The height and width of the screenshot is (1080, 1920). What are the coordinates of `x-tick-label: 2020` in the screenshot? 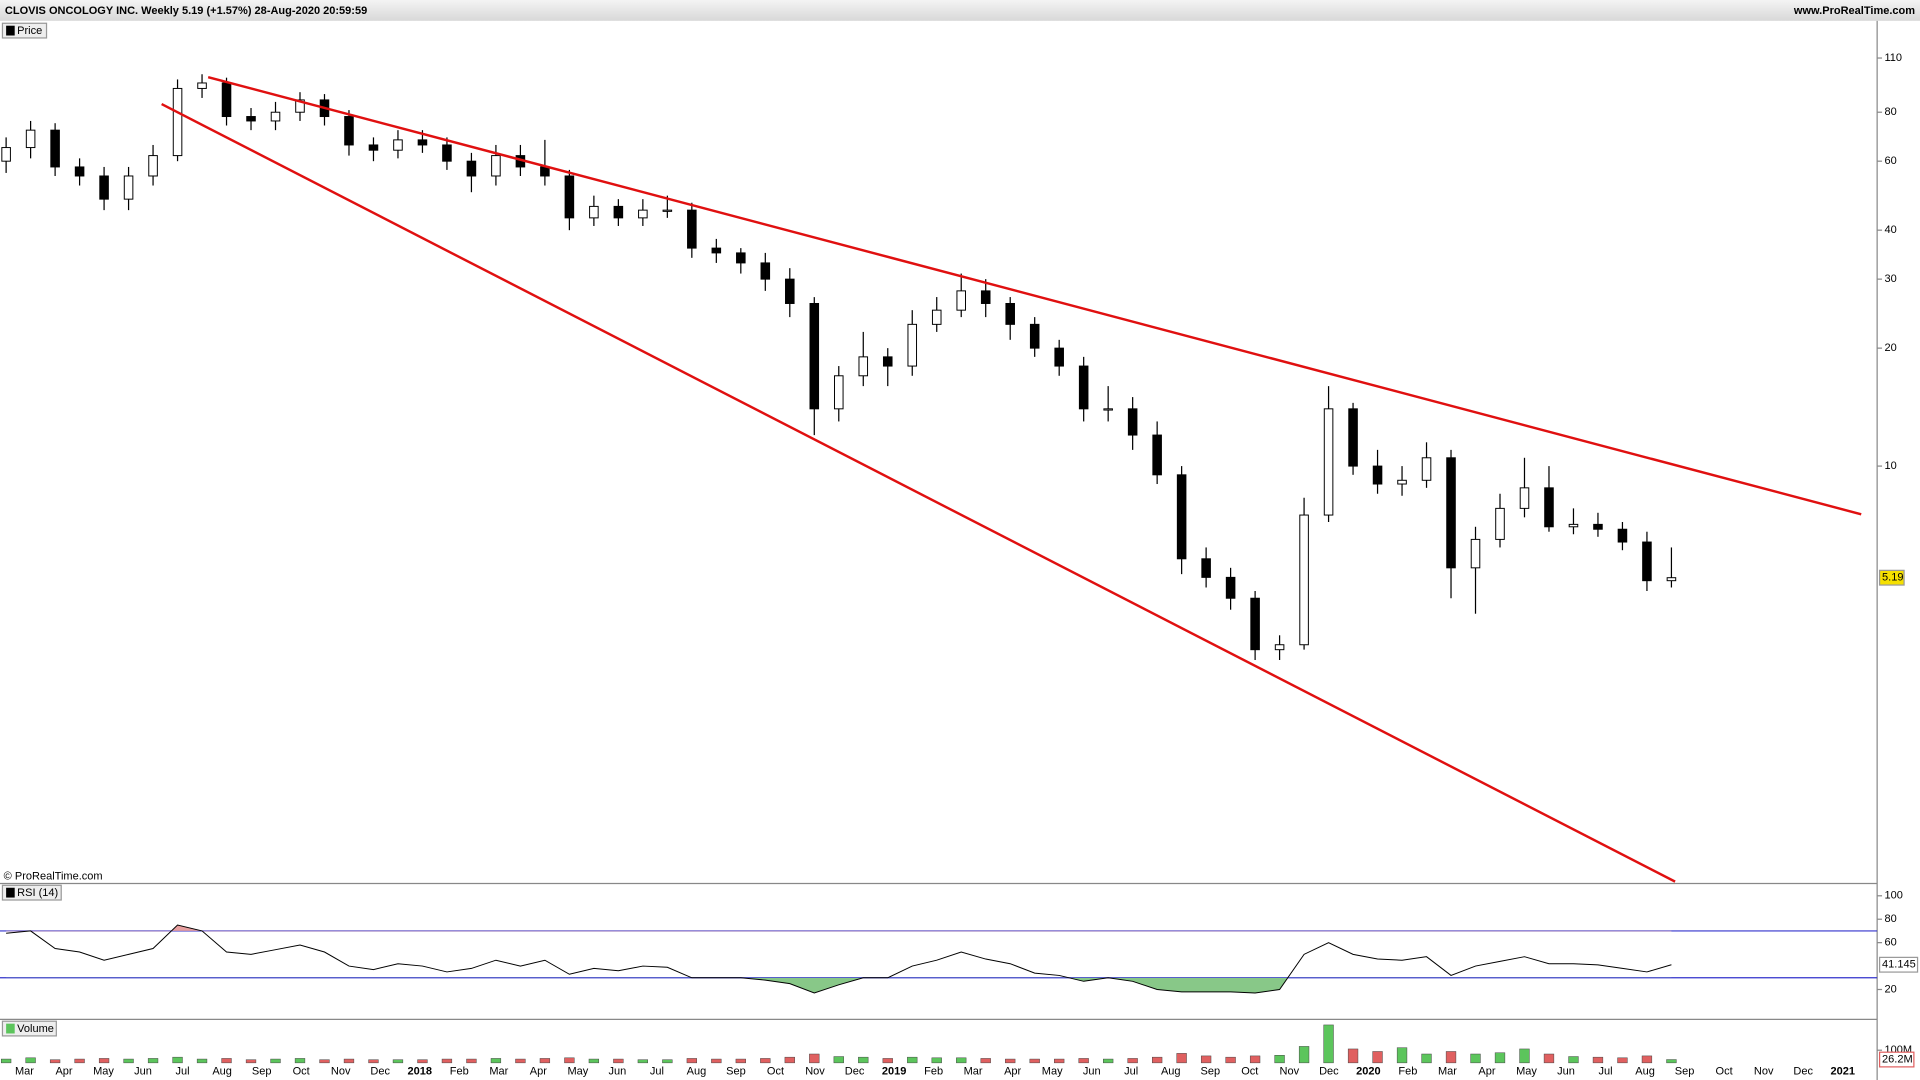 It's located at (1368, 1071).